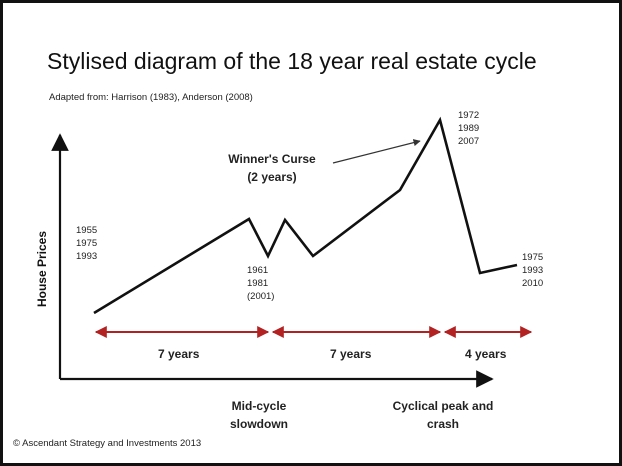  I want to click on year-label: 1961, so click(258, 270).